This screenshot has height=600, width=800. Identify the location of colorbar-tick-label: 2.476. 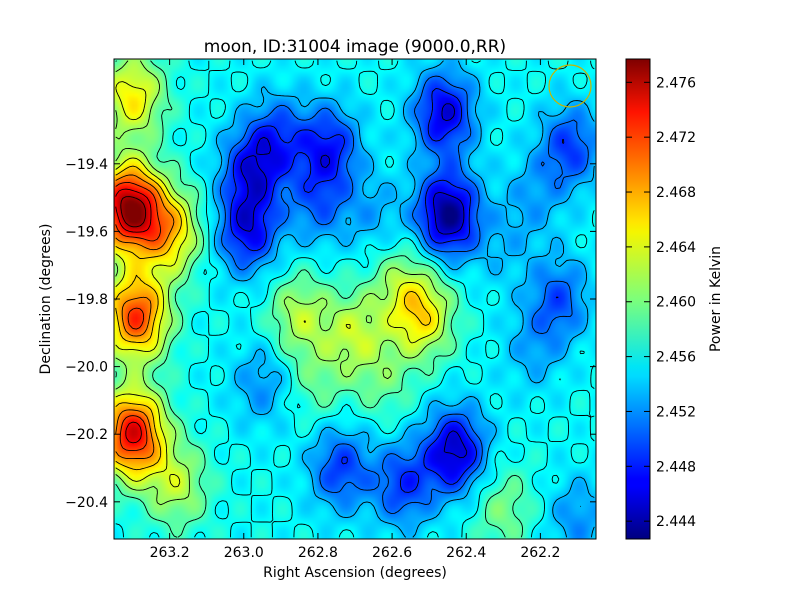
(676, 83).